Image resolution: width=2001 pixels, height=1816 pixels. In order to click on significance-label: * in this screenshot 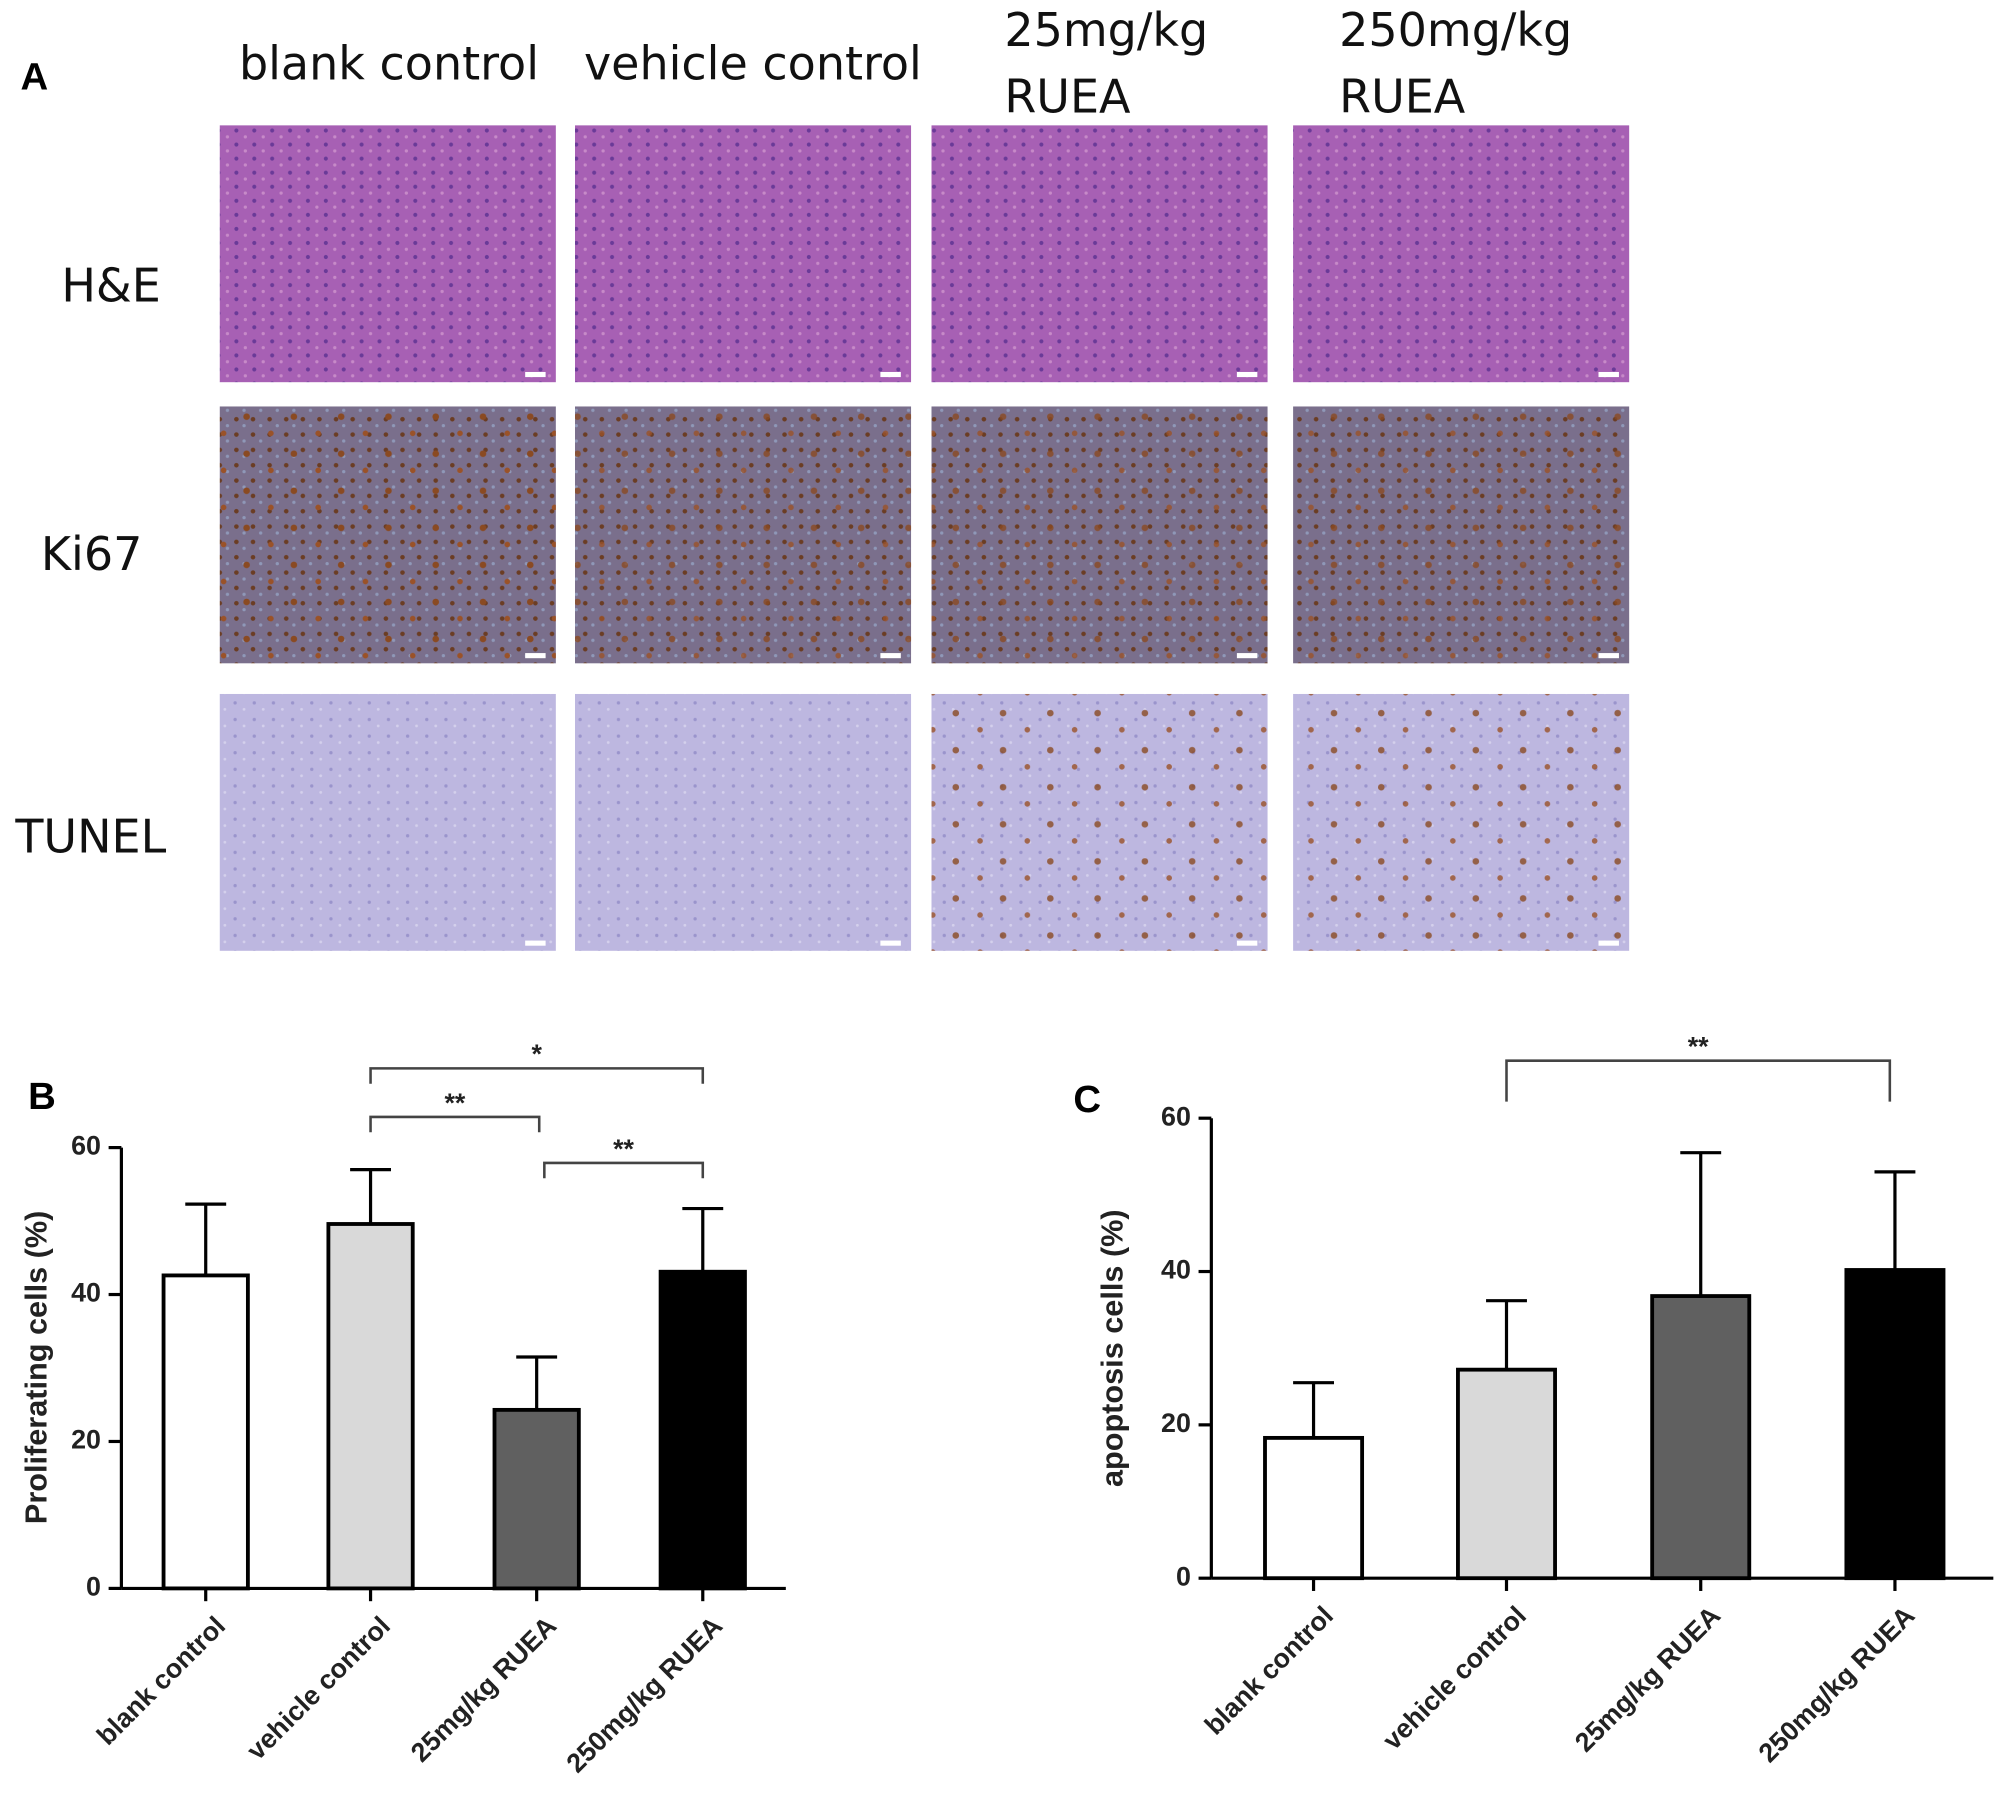, I will do `click(536, 1054)`.